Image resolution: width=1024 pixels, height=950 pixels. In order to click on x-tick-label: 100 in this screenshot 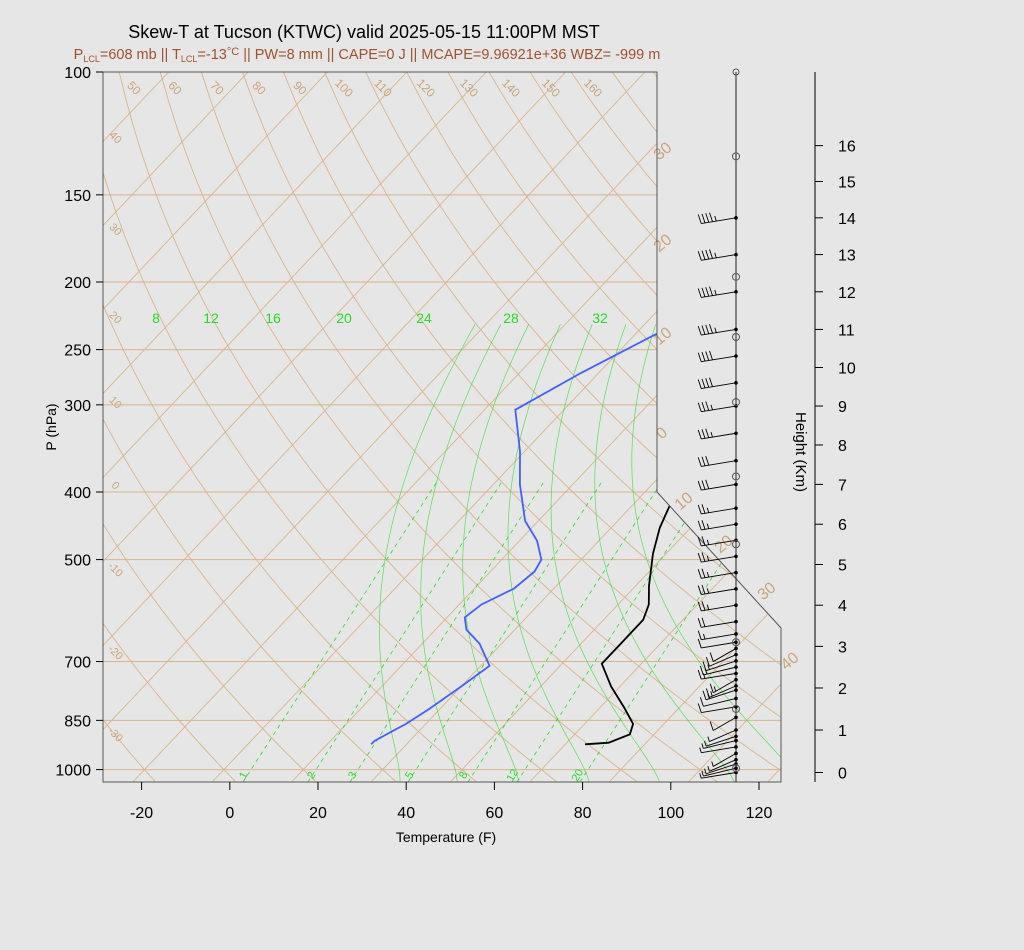, I will do `click(670, 813)`.